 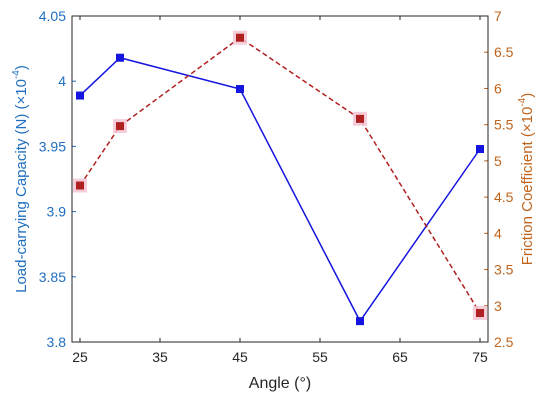 What do you see at coordinates (498, 306) in the screenshot?
I see `right-tick-label: 3` at bounding box center [498, 306].